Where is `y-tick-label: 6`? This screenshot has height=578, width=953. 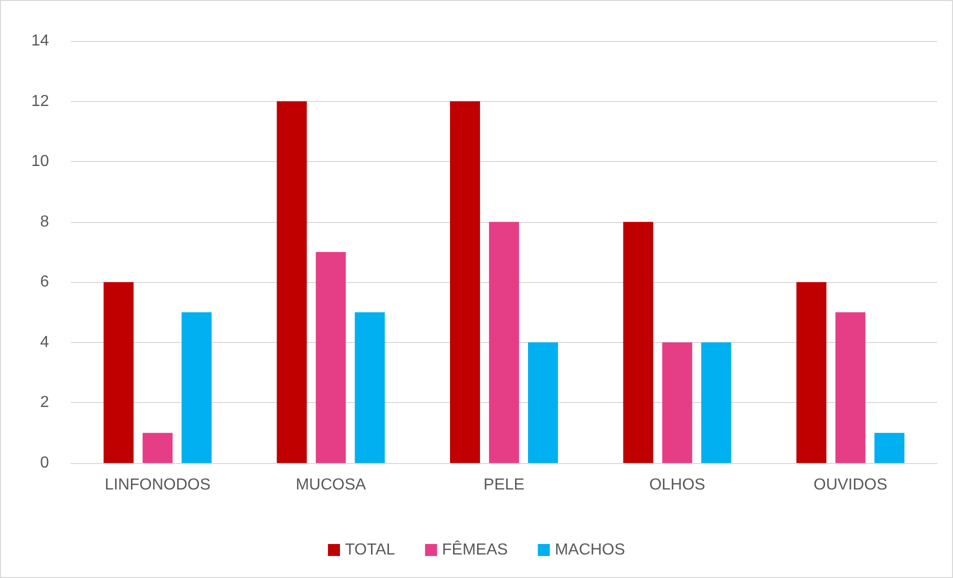 y-tick-label: 6 is located at coordinates (45, 282).